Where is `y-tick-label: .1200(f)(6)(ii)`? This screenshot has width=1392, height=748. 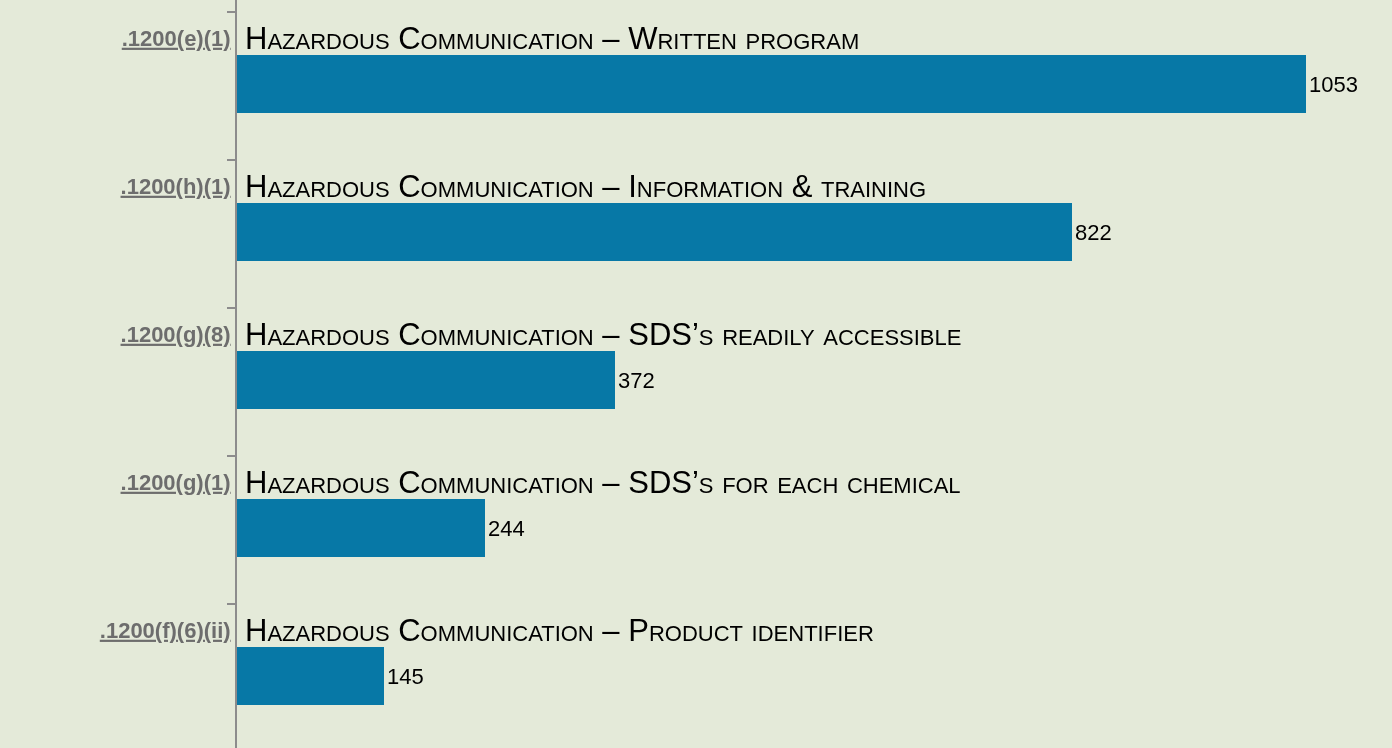
y-tick-label: .1200(f)(6)(ii) is located at coordinates (165, 630).